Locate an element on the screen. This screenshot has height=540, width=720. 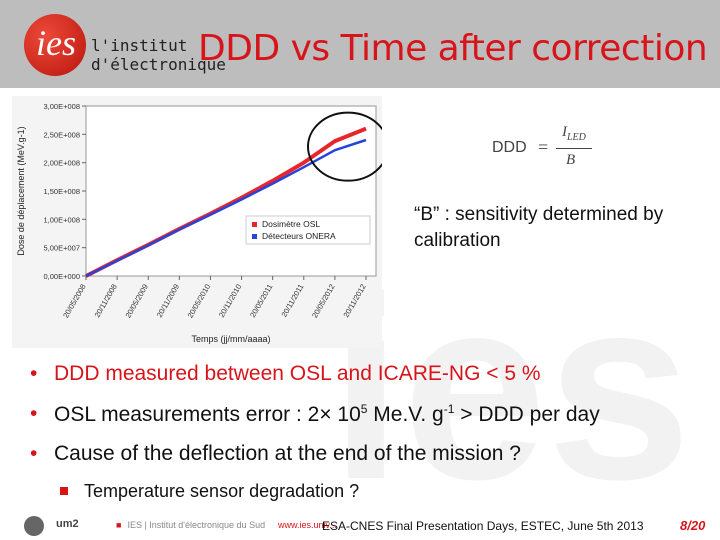
y-tick-label: 0,00E+000 is located at coordinates (62, 276).